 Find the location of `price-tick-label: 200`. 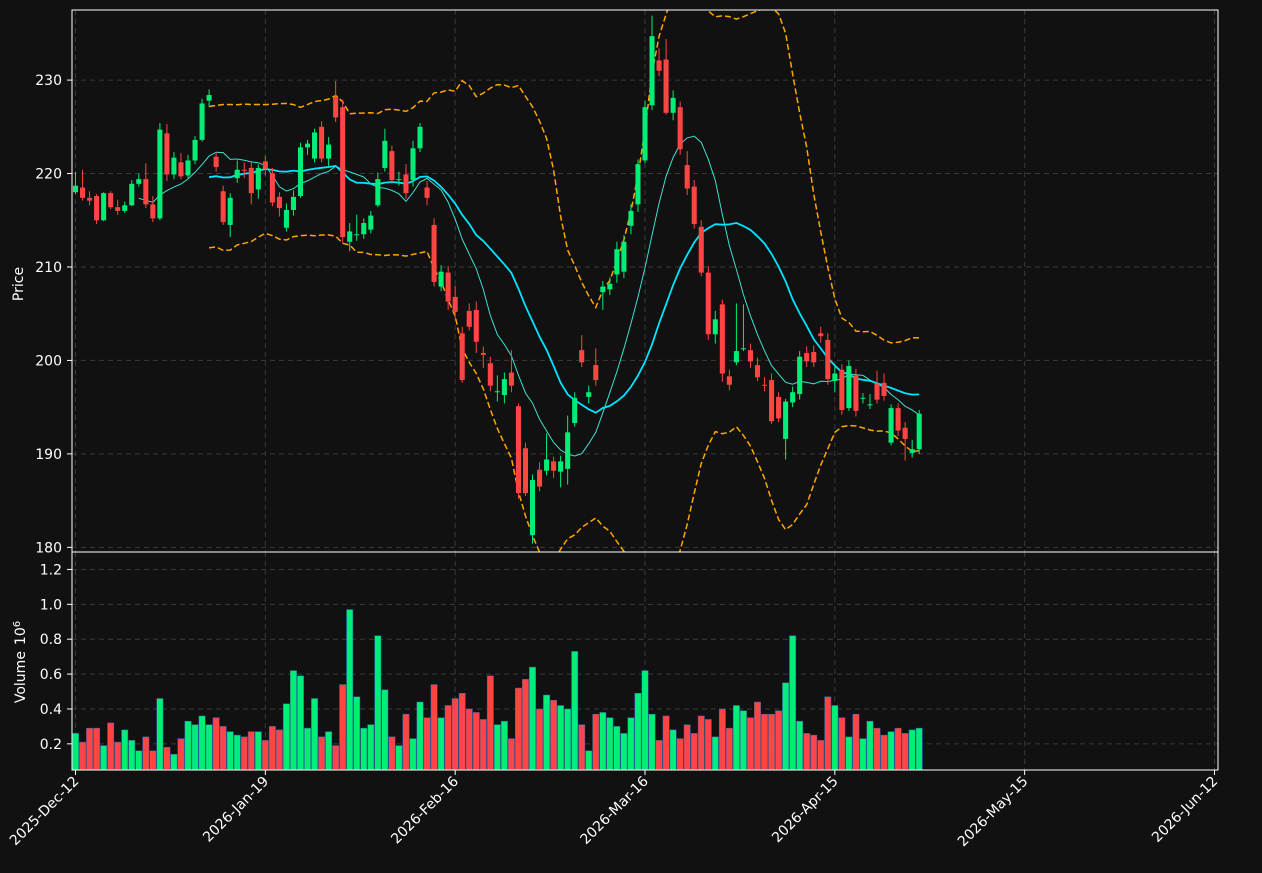

price-tick-label: 200 is located at coordinates (48, 361).